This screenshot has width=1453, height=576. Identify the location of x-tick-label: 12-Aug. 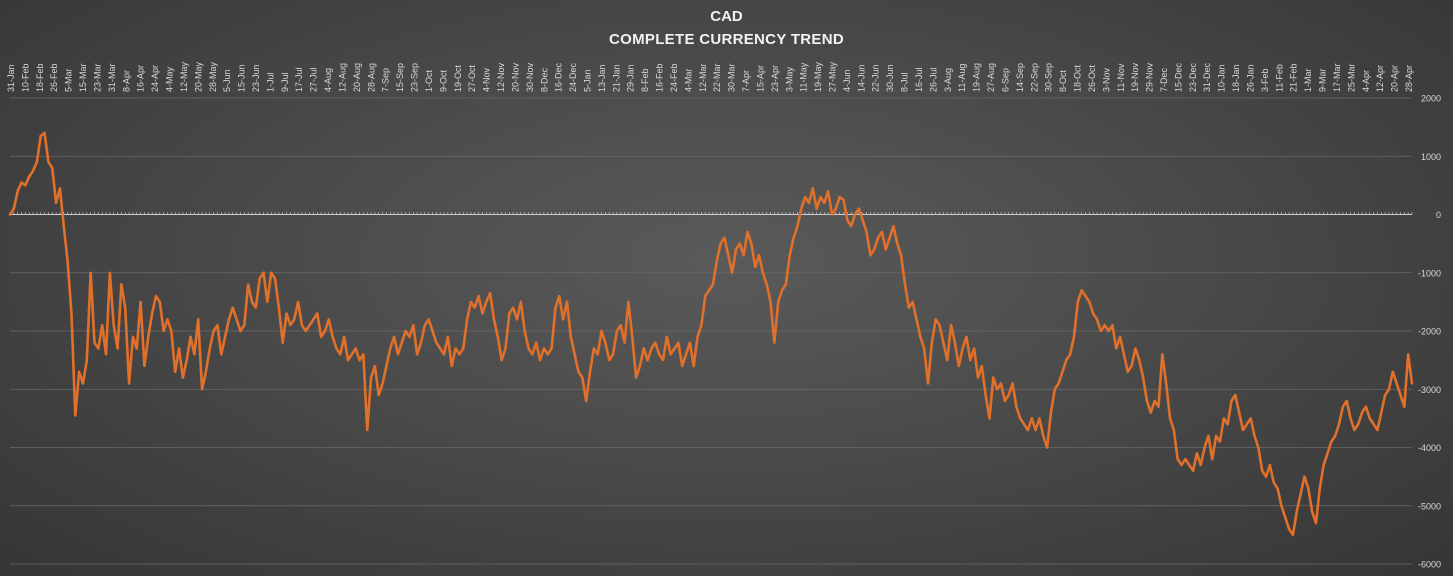
(342, 77).